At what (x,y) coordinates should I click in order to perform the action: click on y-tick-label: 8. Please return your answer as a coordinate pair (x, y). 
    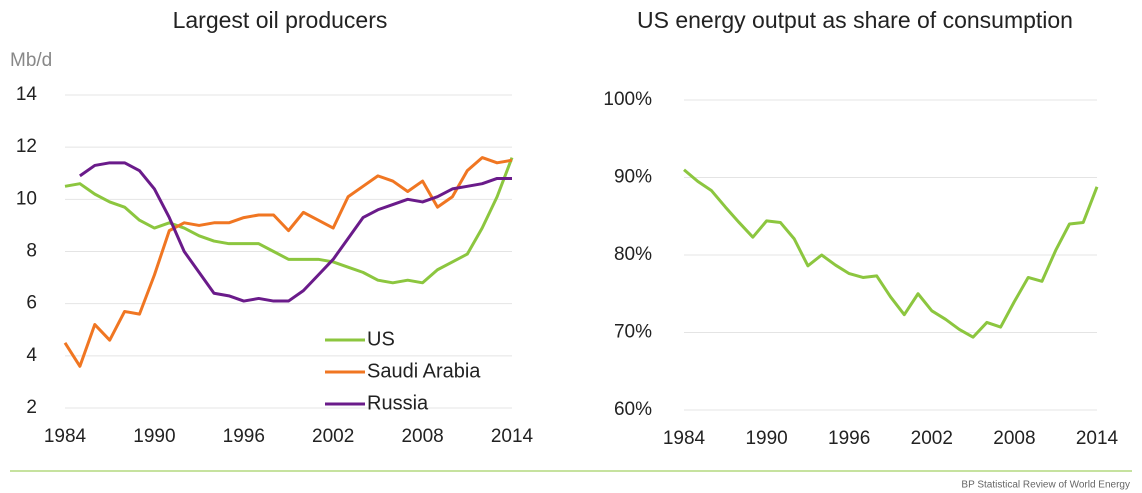
    Looking at the image, I should click on (31, 251).